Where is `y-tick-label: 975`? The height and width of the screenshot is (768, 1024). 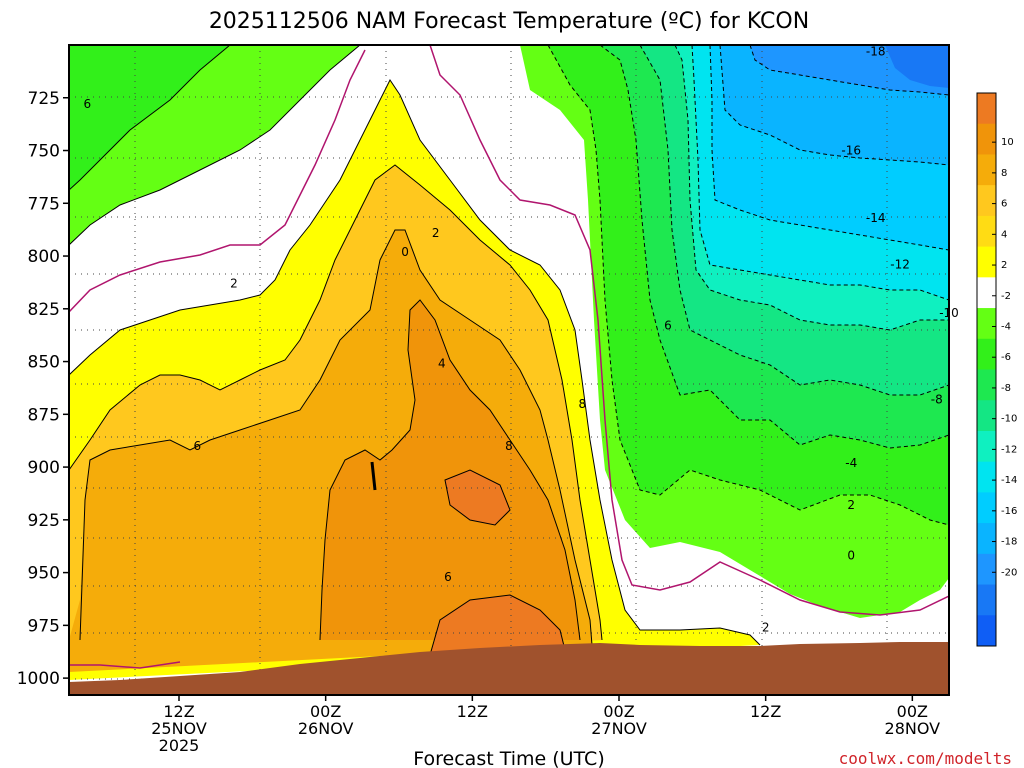
y-tick-label: 975 is located at coordinates (44, 626).